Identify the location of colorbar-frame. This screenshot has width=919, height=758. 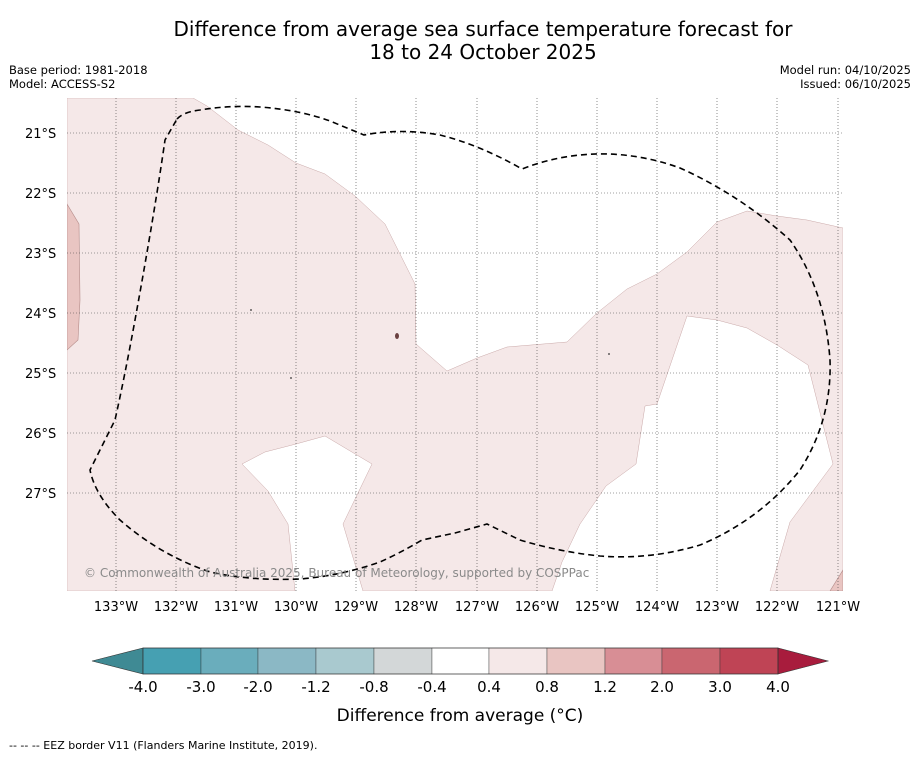
(460, 661).